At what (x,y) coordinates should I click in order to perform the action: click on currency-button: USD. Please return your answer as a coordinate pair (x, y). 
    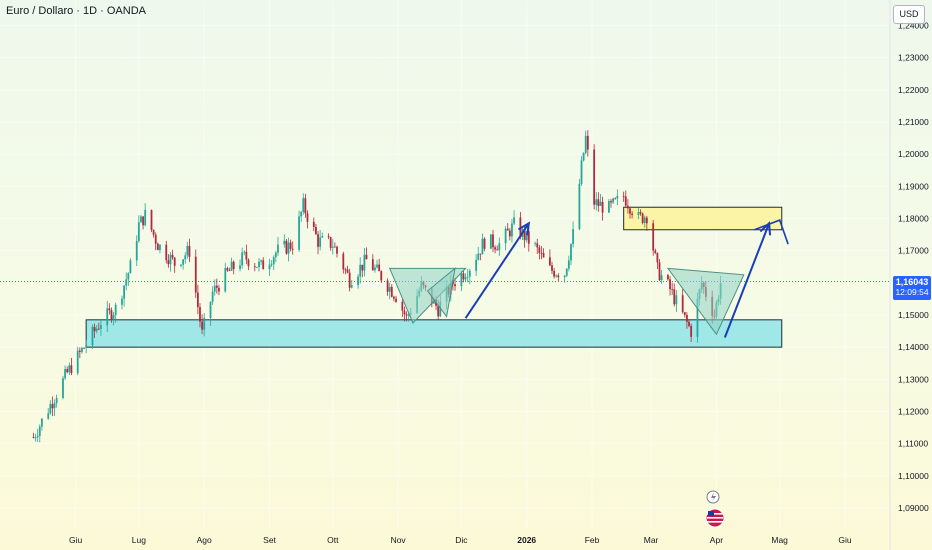
    Looking at the image, I should click on (909, 14).